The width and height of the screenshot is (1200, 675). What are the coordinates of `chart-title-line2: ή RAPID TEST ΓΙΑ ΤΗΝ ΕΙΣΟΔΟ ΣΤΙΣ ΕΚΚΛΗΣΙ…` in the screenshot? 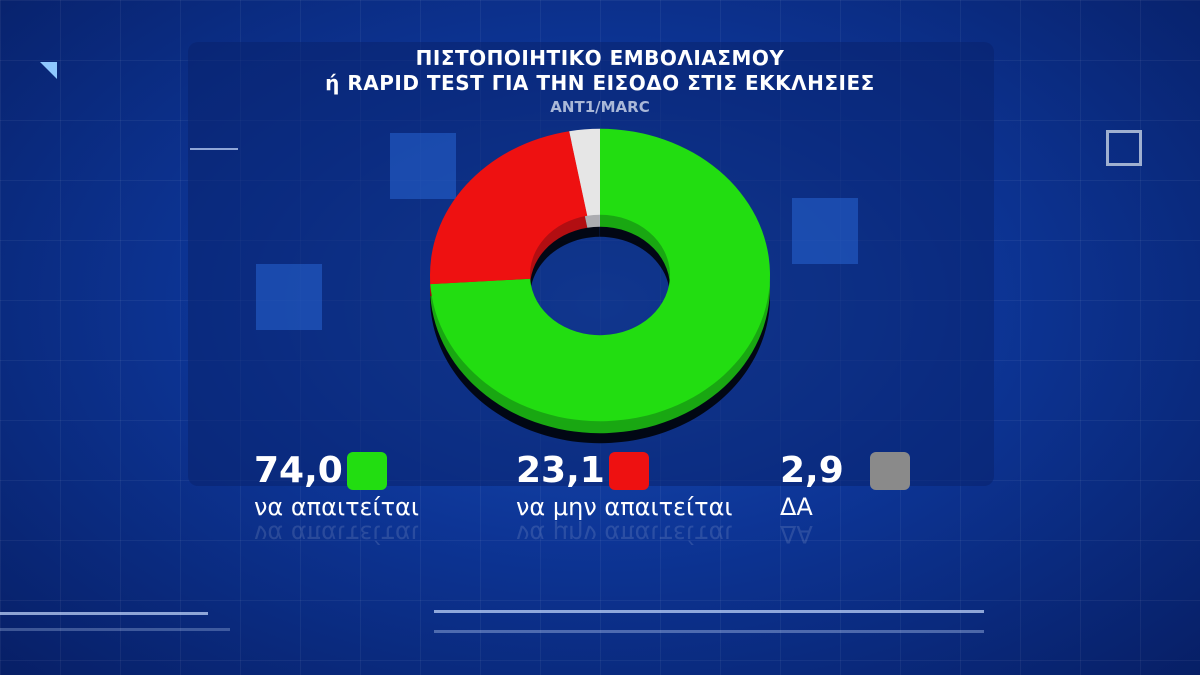 It's located at (600, 83).